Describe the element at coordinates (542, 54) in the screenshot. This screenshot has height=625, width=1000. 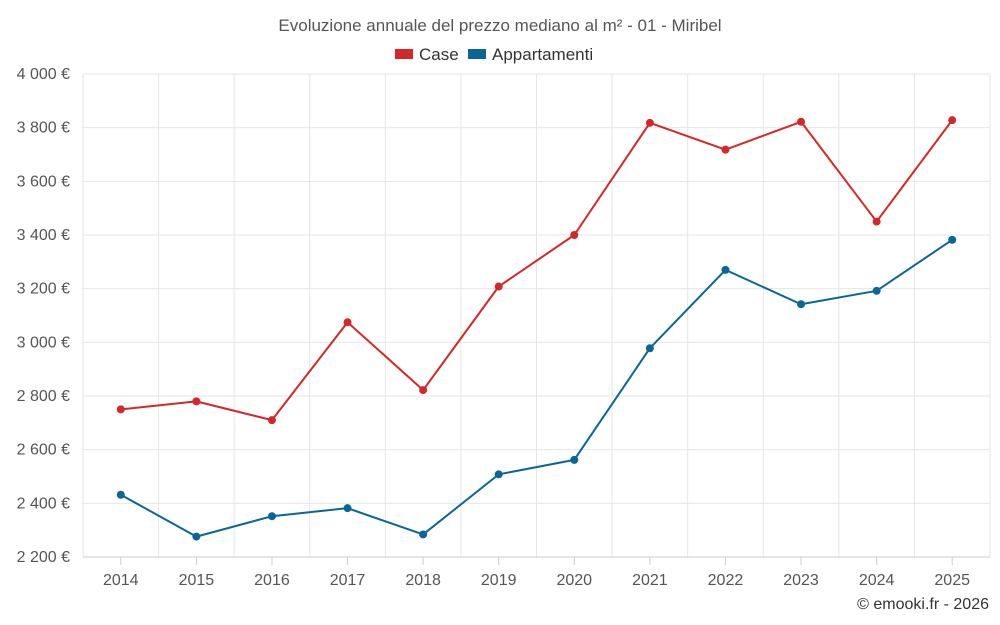
I see `legend-label-appartamenti: Appartamenti` at that location.